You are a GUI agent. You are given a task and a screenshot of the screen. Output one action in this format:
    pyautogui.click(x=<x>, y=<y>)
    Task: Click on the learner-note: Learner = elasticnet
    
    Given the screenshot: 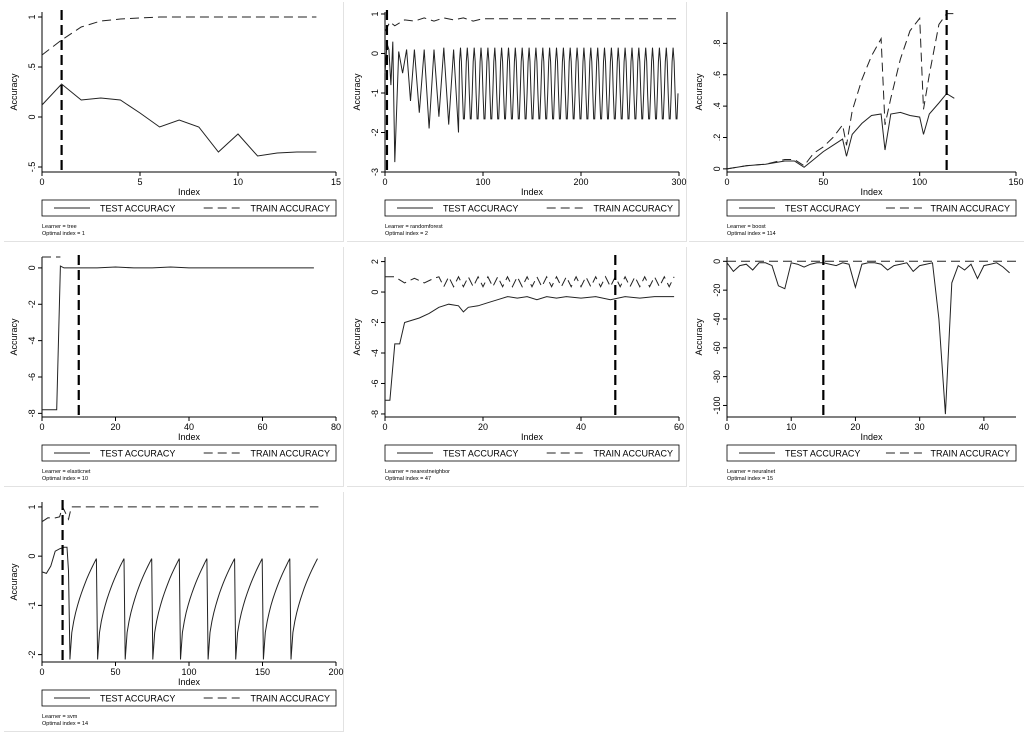 What is the action you would take?
    pyautogui.click(x=66, y=472)
    